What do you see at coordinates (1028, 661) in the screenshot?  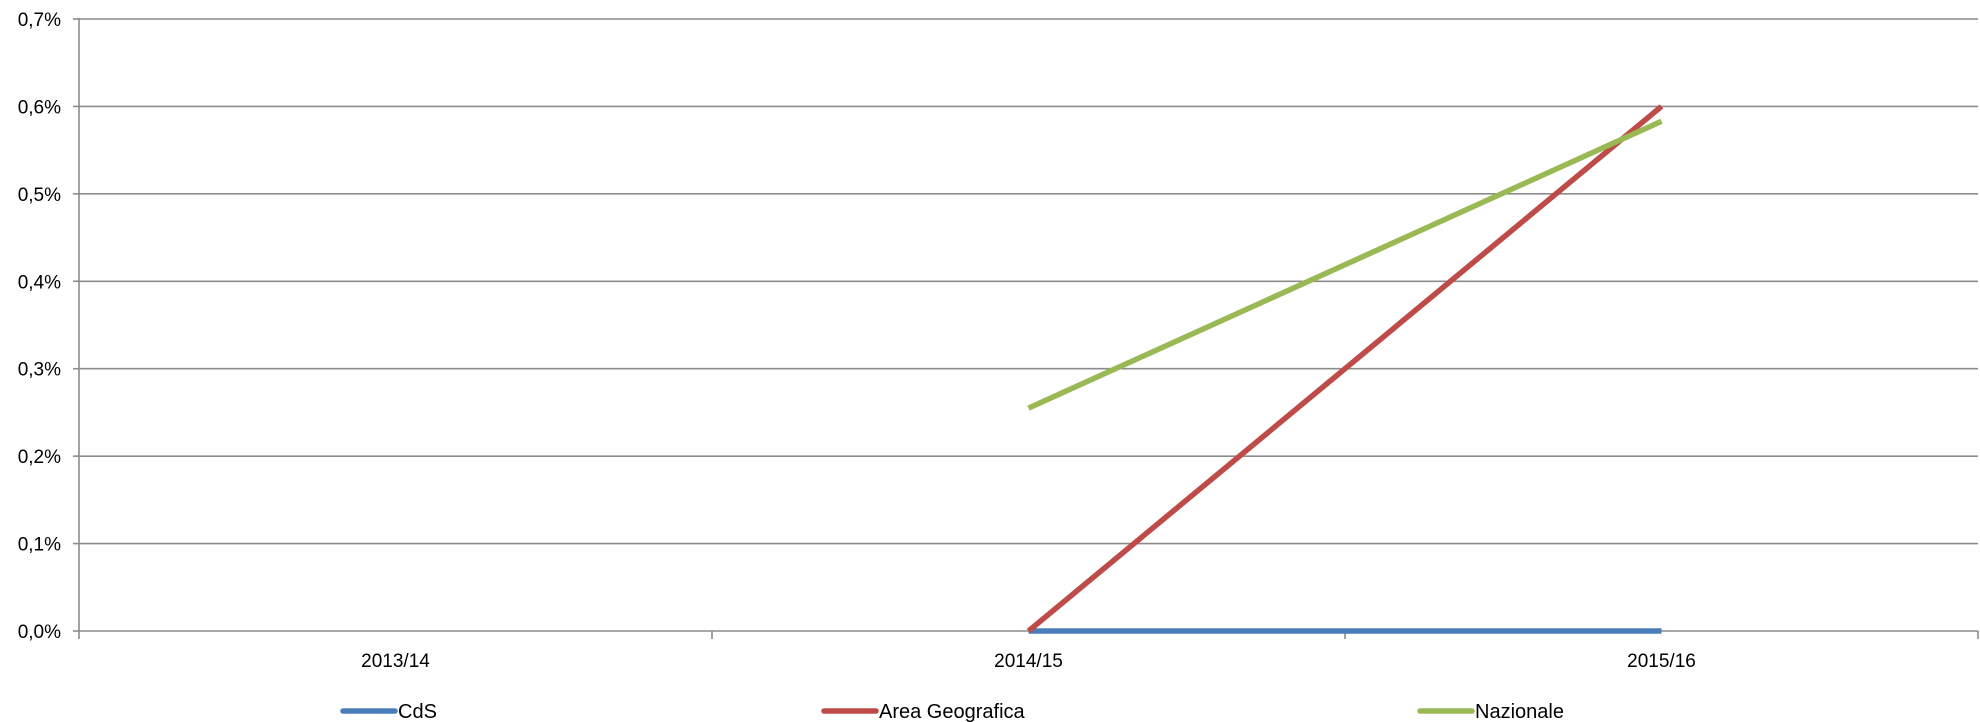 I see `x-tick-label: 2014/15` at bounding box center [1028, 661].